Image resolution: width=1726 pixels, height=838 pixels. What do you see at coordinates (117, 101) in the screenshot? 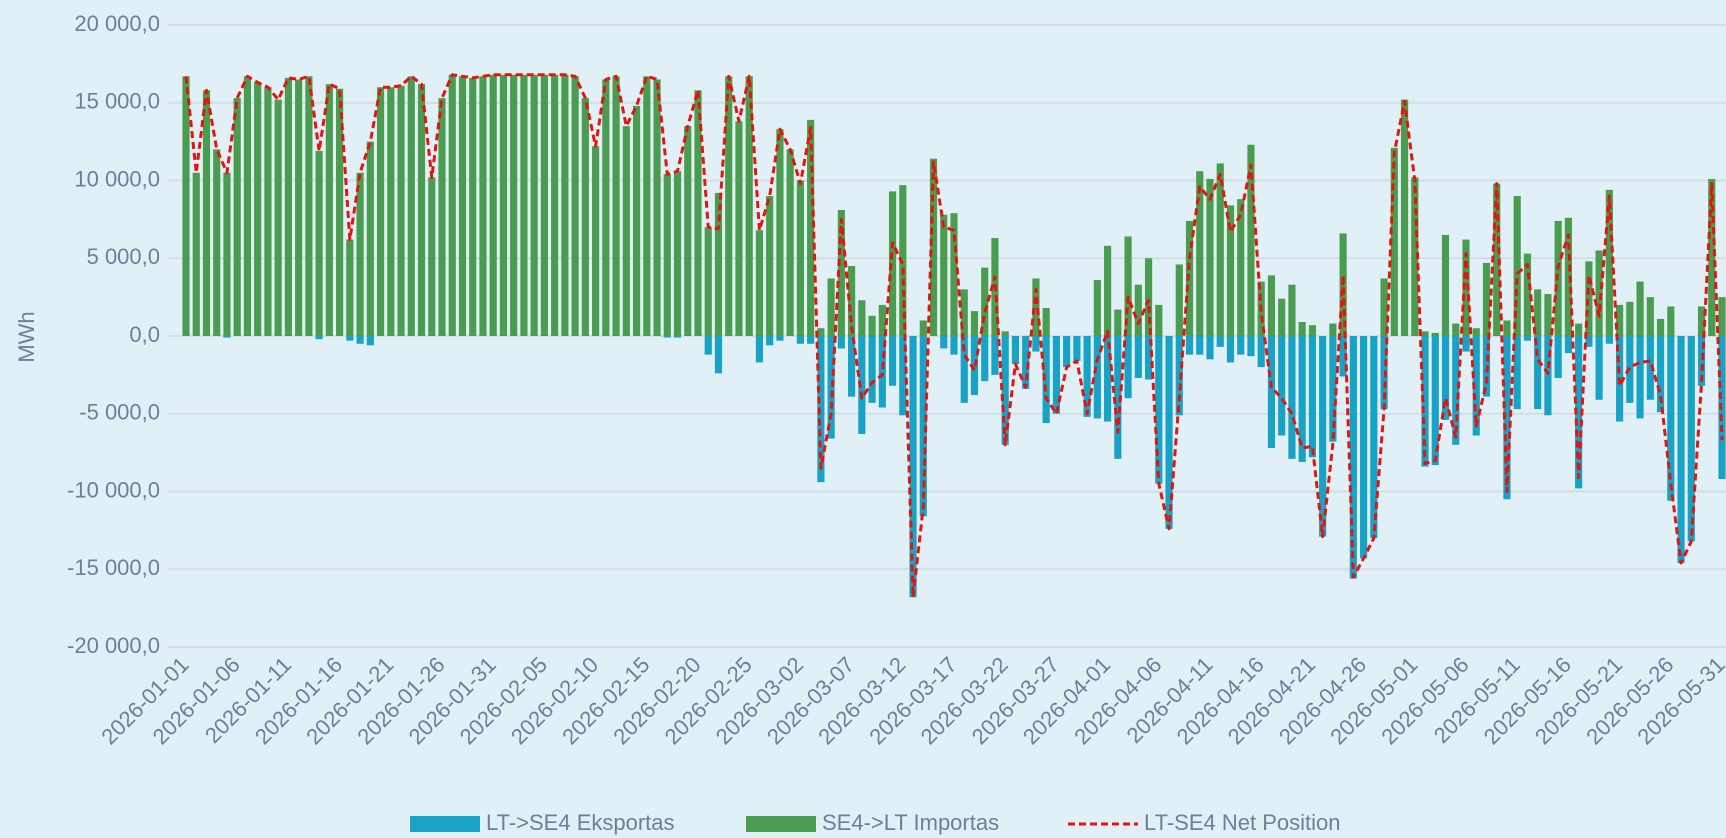
I see `y-tick-label: 15 000,0` at bounding box center [117, 101].